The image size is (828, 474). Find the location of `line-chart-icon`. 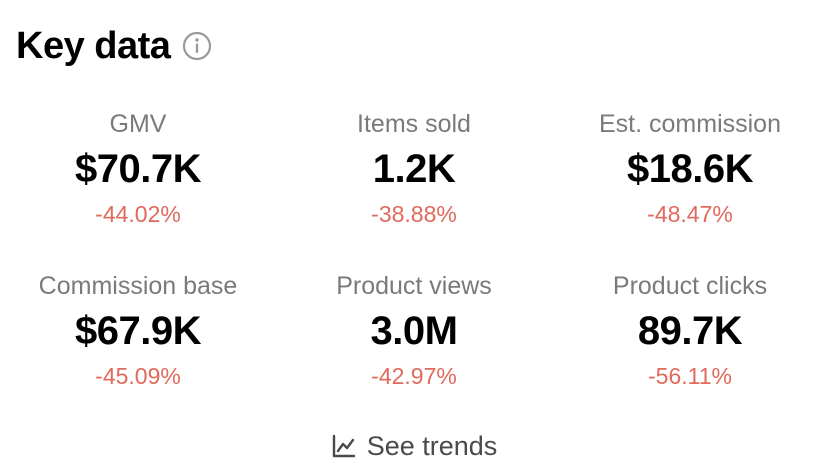

line-chart-icon is located at coordinates (344, 446).